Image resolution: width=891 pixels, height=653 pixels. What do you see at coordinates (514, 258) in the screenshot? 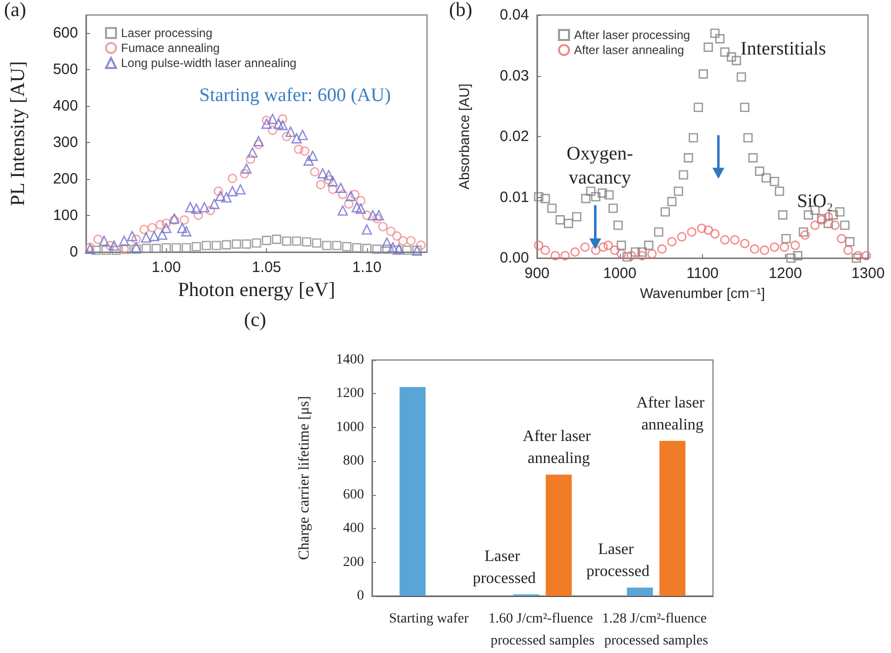
I see `y-tick-label: 0.00` at bounding box center [514, 258].